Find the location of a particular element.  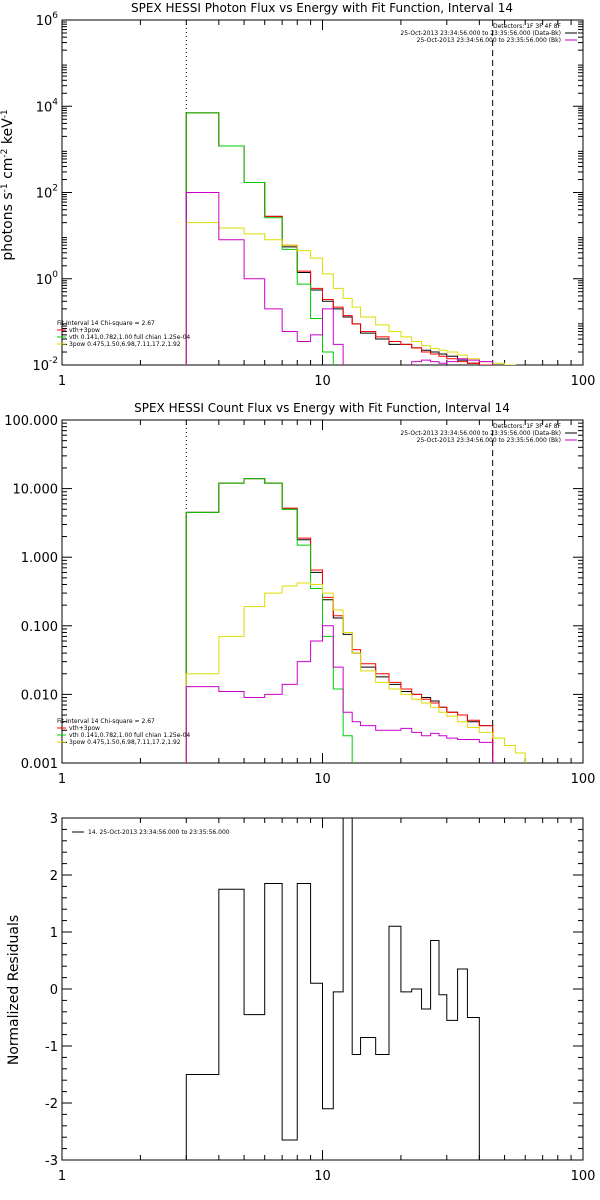

y-tick-label: 1.000 is located at coordinates (39, 558).